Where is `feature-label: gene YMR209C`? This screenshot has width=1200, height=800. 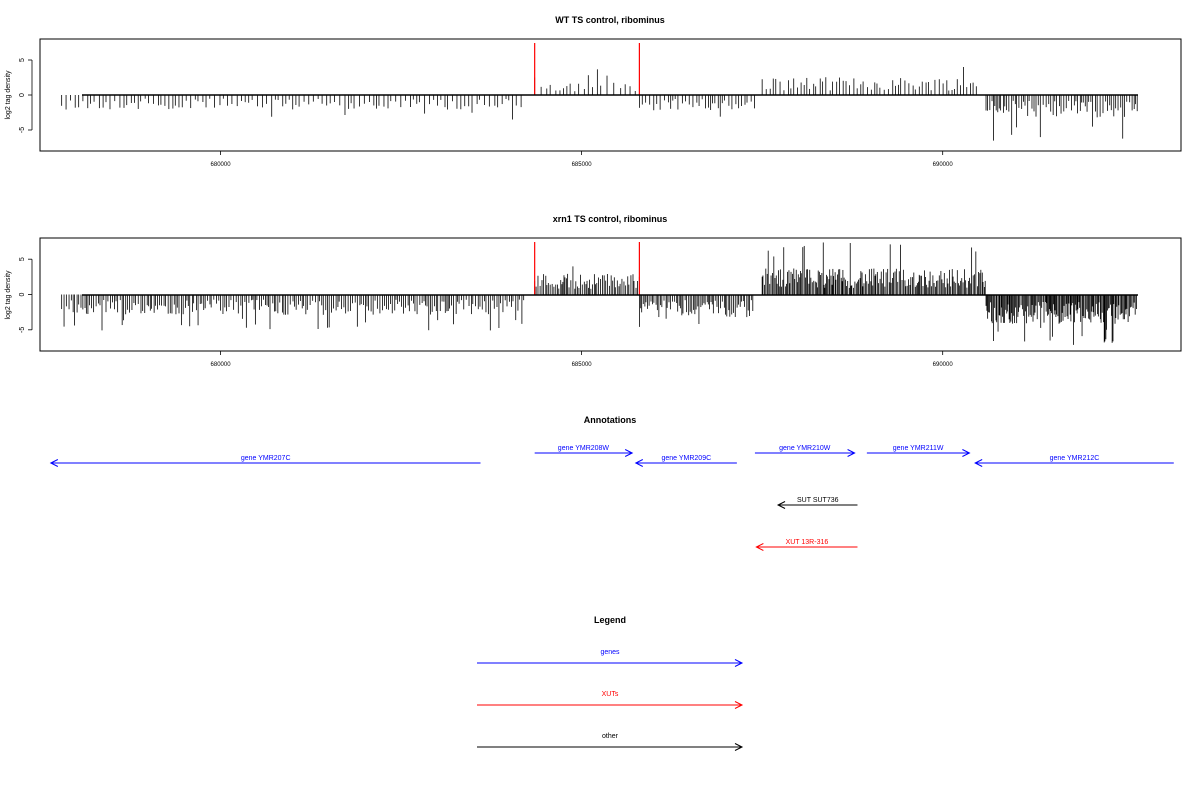 feature-label: gene YMR209C is located at coordinates (686, 458).